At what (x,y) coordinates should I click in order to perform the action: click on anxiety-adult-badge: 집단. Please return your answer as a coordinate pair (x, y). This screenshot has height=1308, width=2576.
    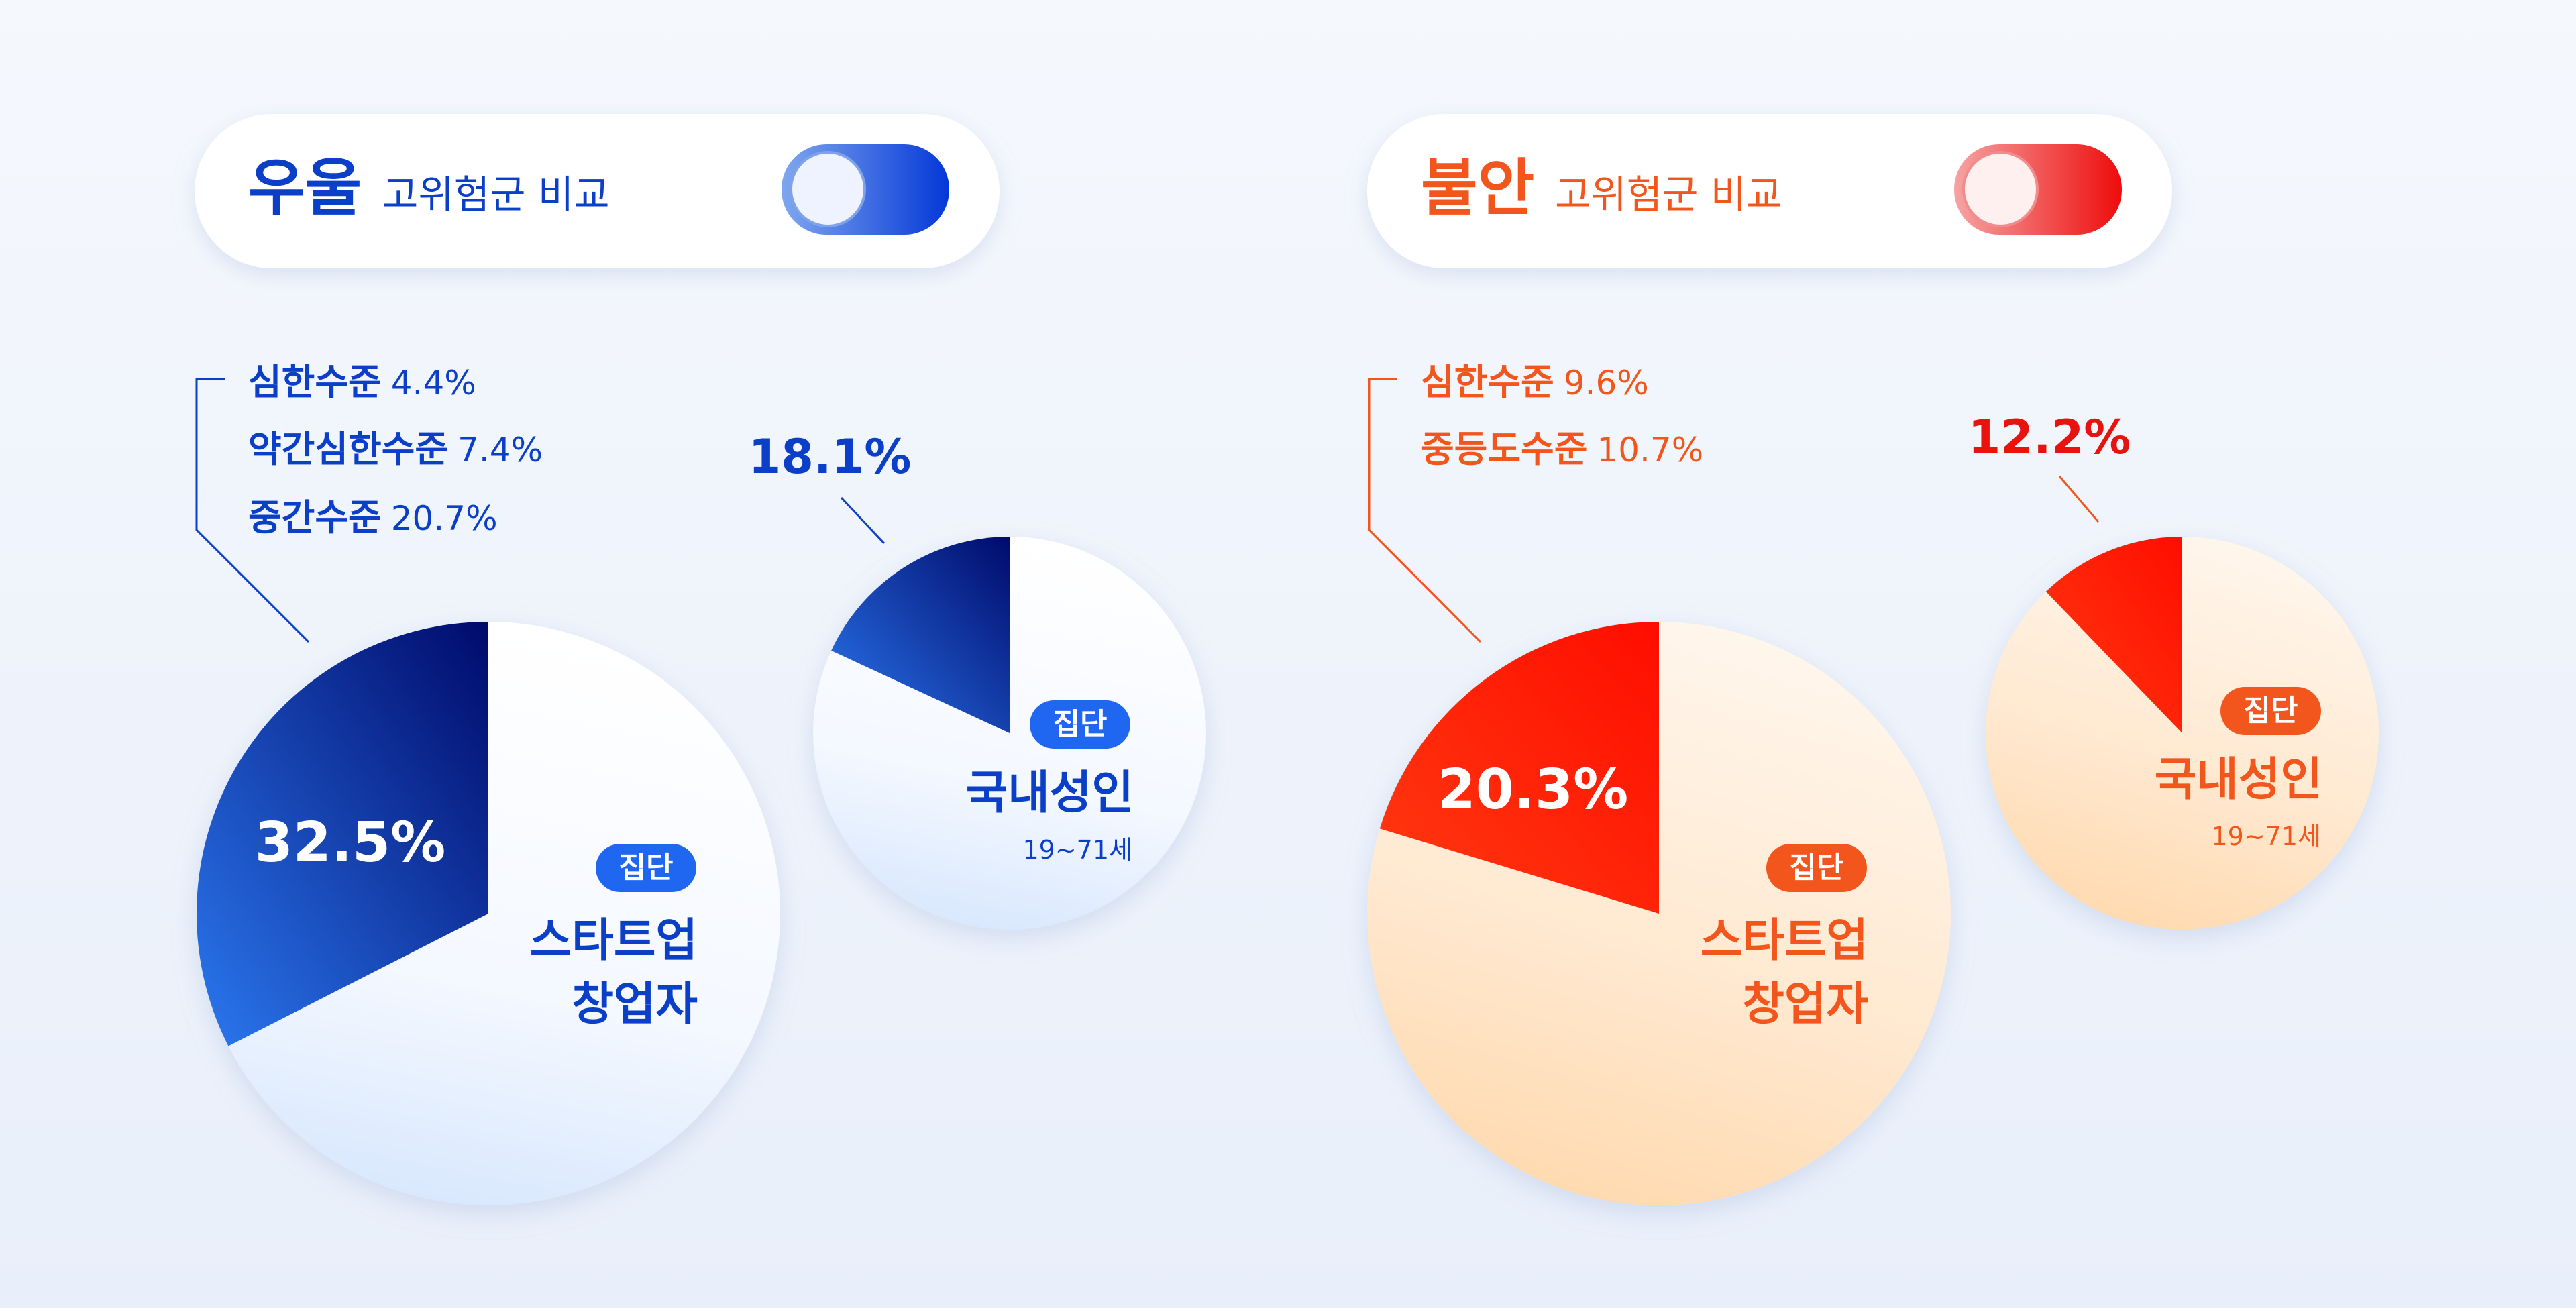
    Looking at the image, I should click on (2270, 711).